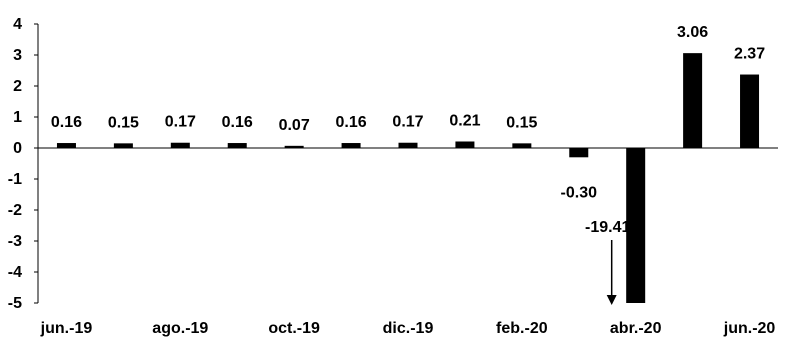 This screenshot has width=787, height=347. Describe the element at coordinates (15, 303) in the screenshot. I see `y-tick-label: -5` at that location.